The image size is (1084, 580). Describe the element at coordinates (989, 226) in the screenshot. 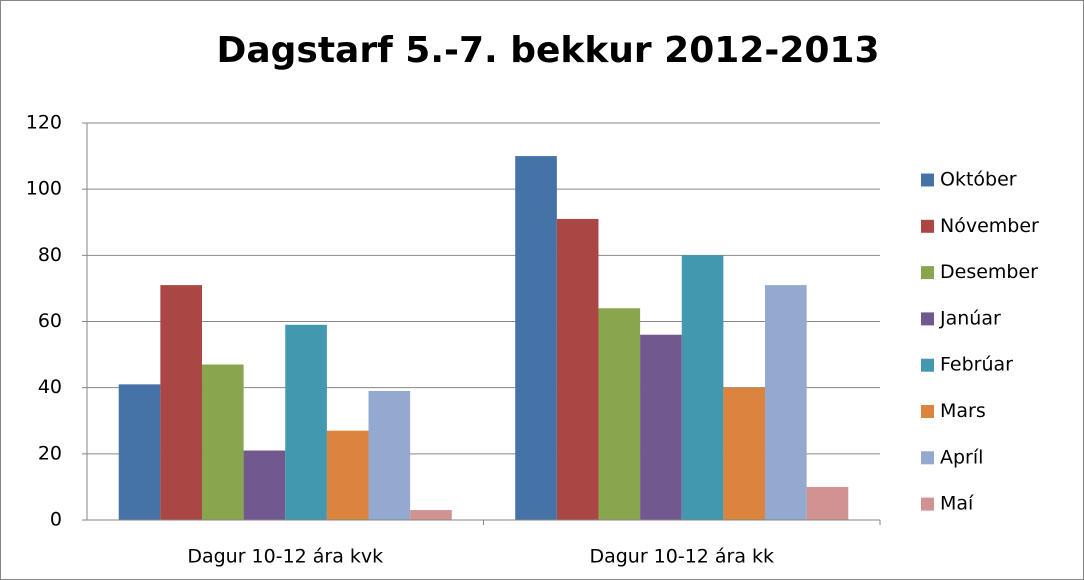

I see `legend-label: Nóvember` at that location.